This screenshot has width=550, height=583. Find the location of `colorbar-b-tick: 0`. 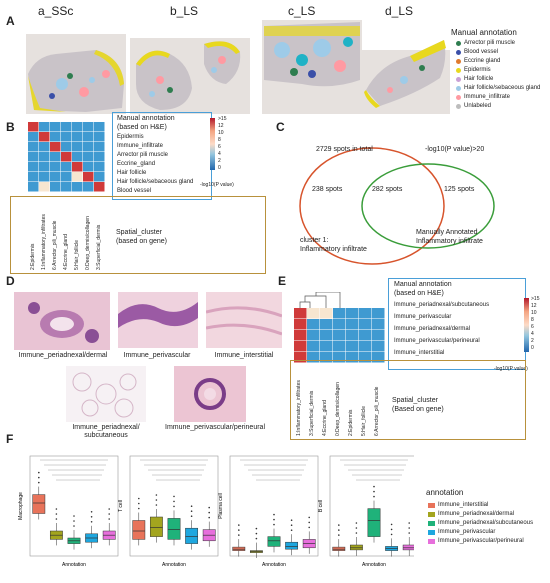

colorbar-b-tick: 0 is located at coordinates (219, 168).